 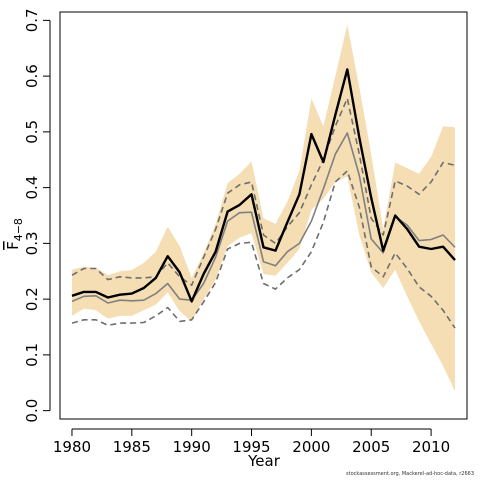 What do you see at coordinates (18, 229) in the screenshot?
I see `y-axis-title-sub: 4−8` at bounding box center [18, 229].